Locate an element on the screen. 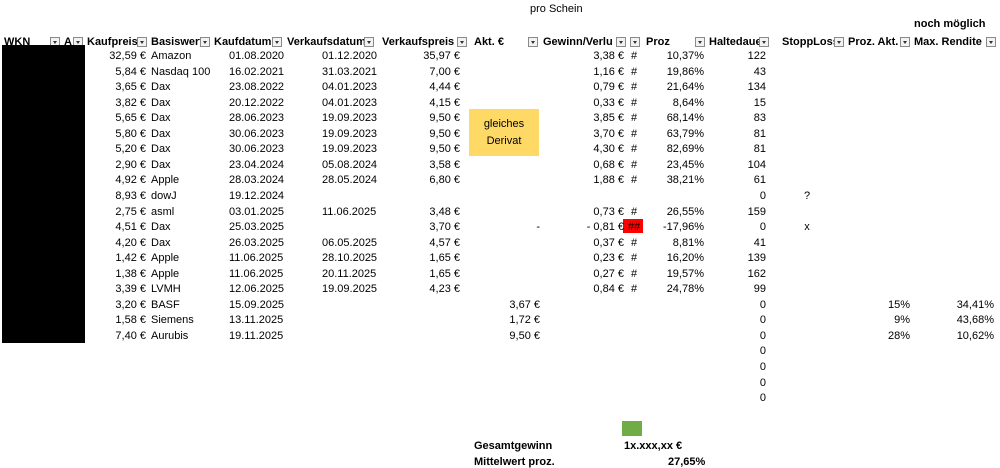  cell-verkaufspreis: 1,65 € is located at coordinates (444, 258).